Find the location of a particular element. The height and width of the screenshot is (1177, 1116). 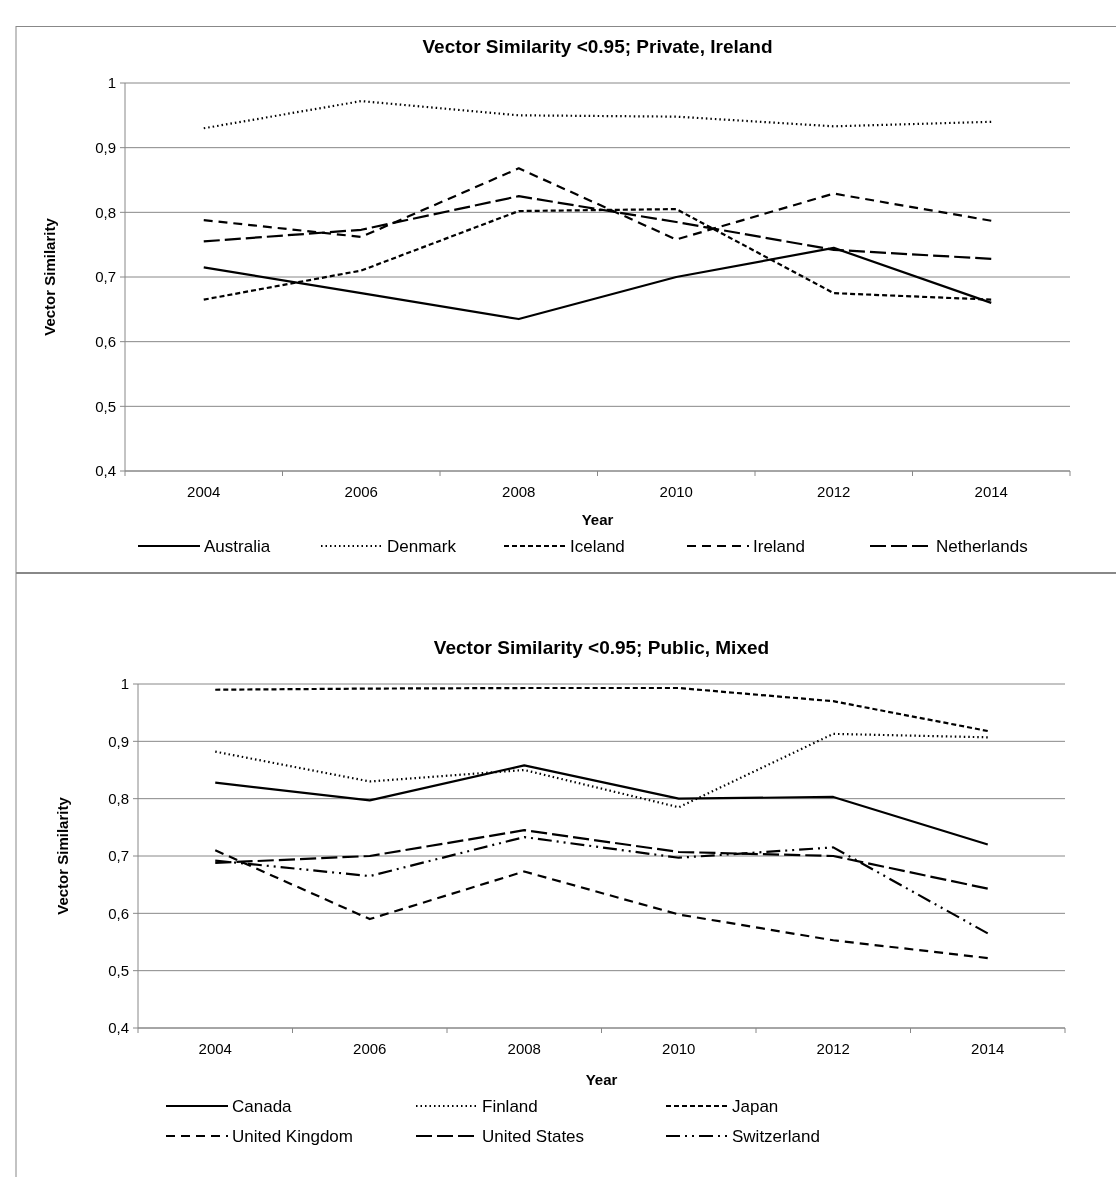

legend-label: Finland is located at coordinates (510, 1106).